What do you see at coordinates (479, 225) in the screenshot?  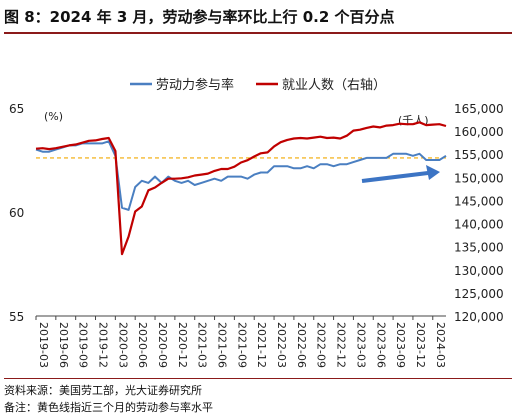 I see `right-tick-label: 140,000` at bounding box center [479, 225].